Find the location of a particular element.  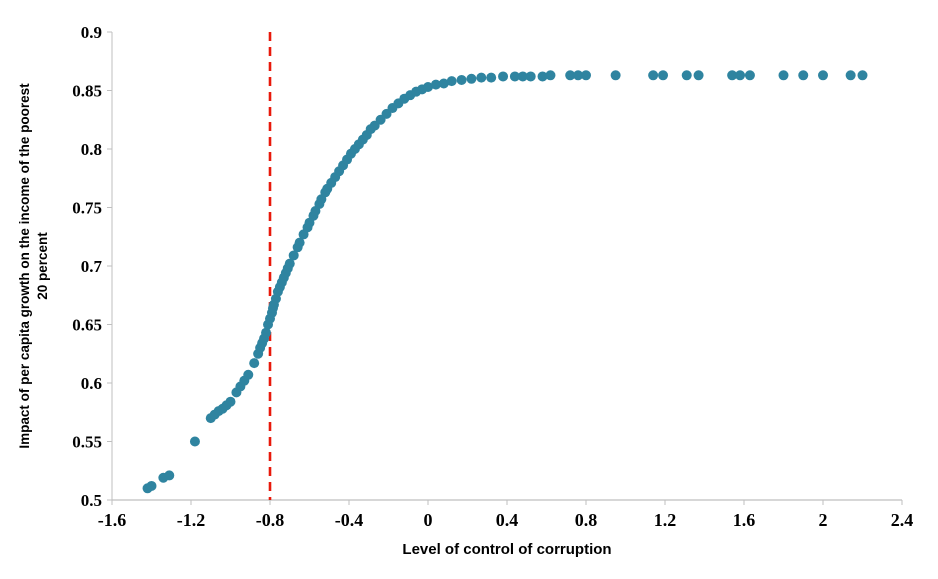

x-axis-title: Level of control of corruption is located at coordinates (507, 549).